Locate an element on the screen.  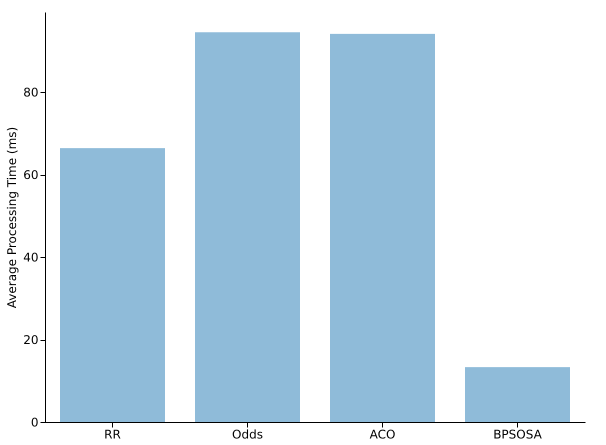
x-tick-label: RR is located at coordinates (112, 435).